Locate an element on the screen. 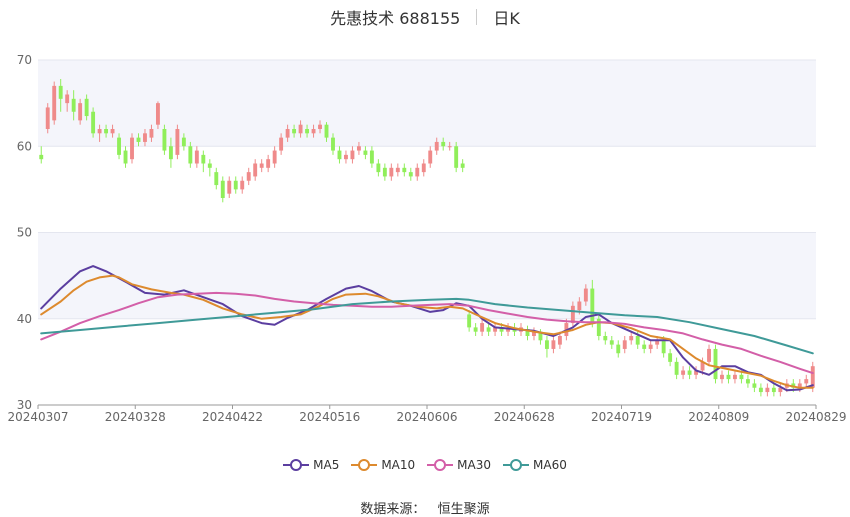 The height and width of the screenshot is (517, 850). chart-title-bar: 先惠技术 688155 日K is located at coordinates (425, 17).